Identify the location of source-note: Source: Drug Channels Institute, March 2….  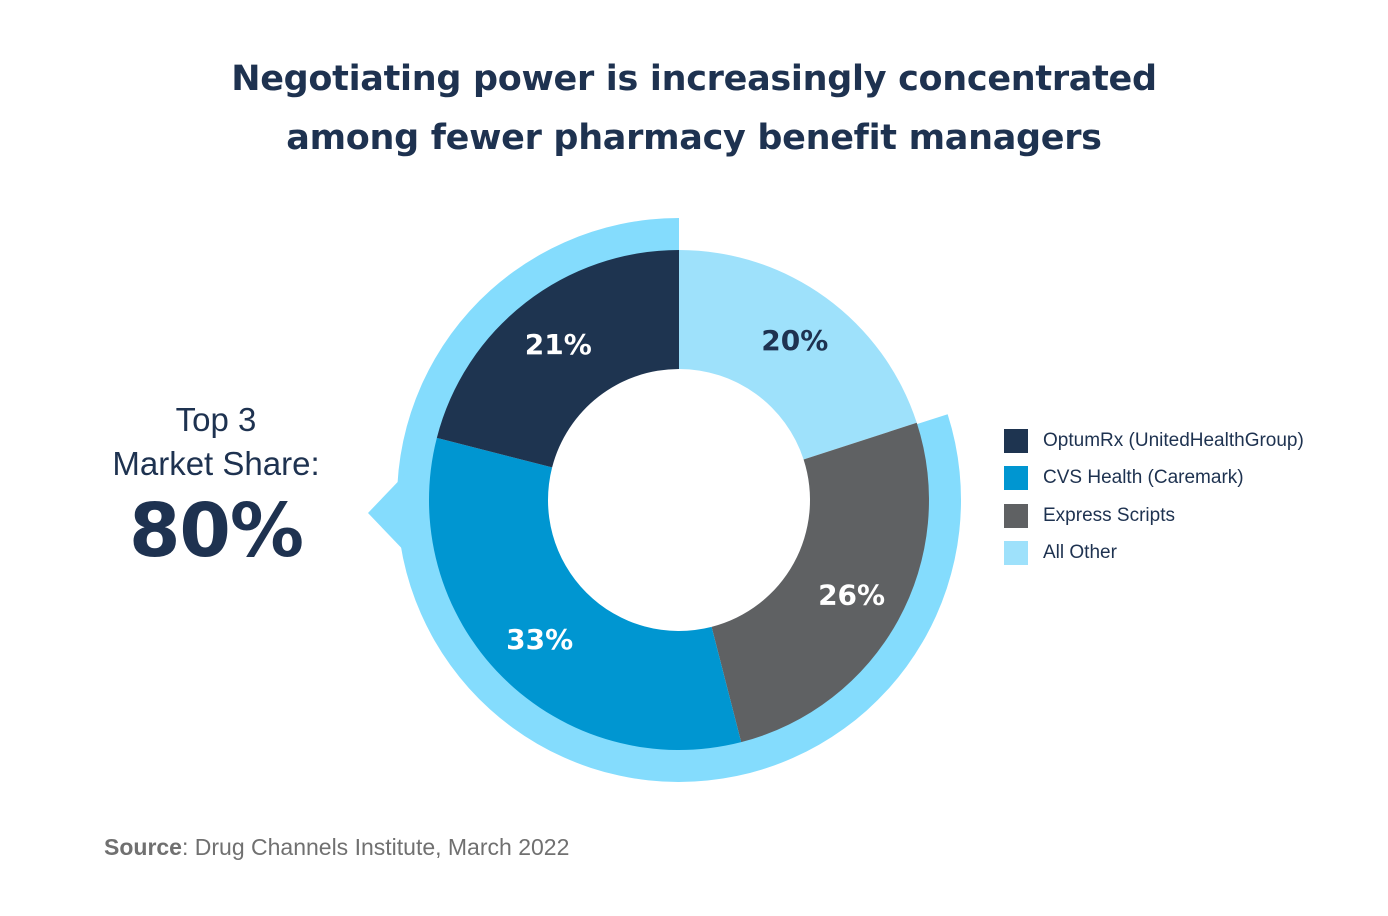
(336, 847).